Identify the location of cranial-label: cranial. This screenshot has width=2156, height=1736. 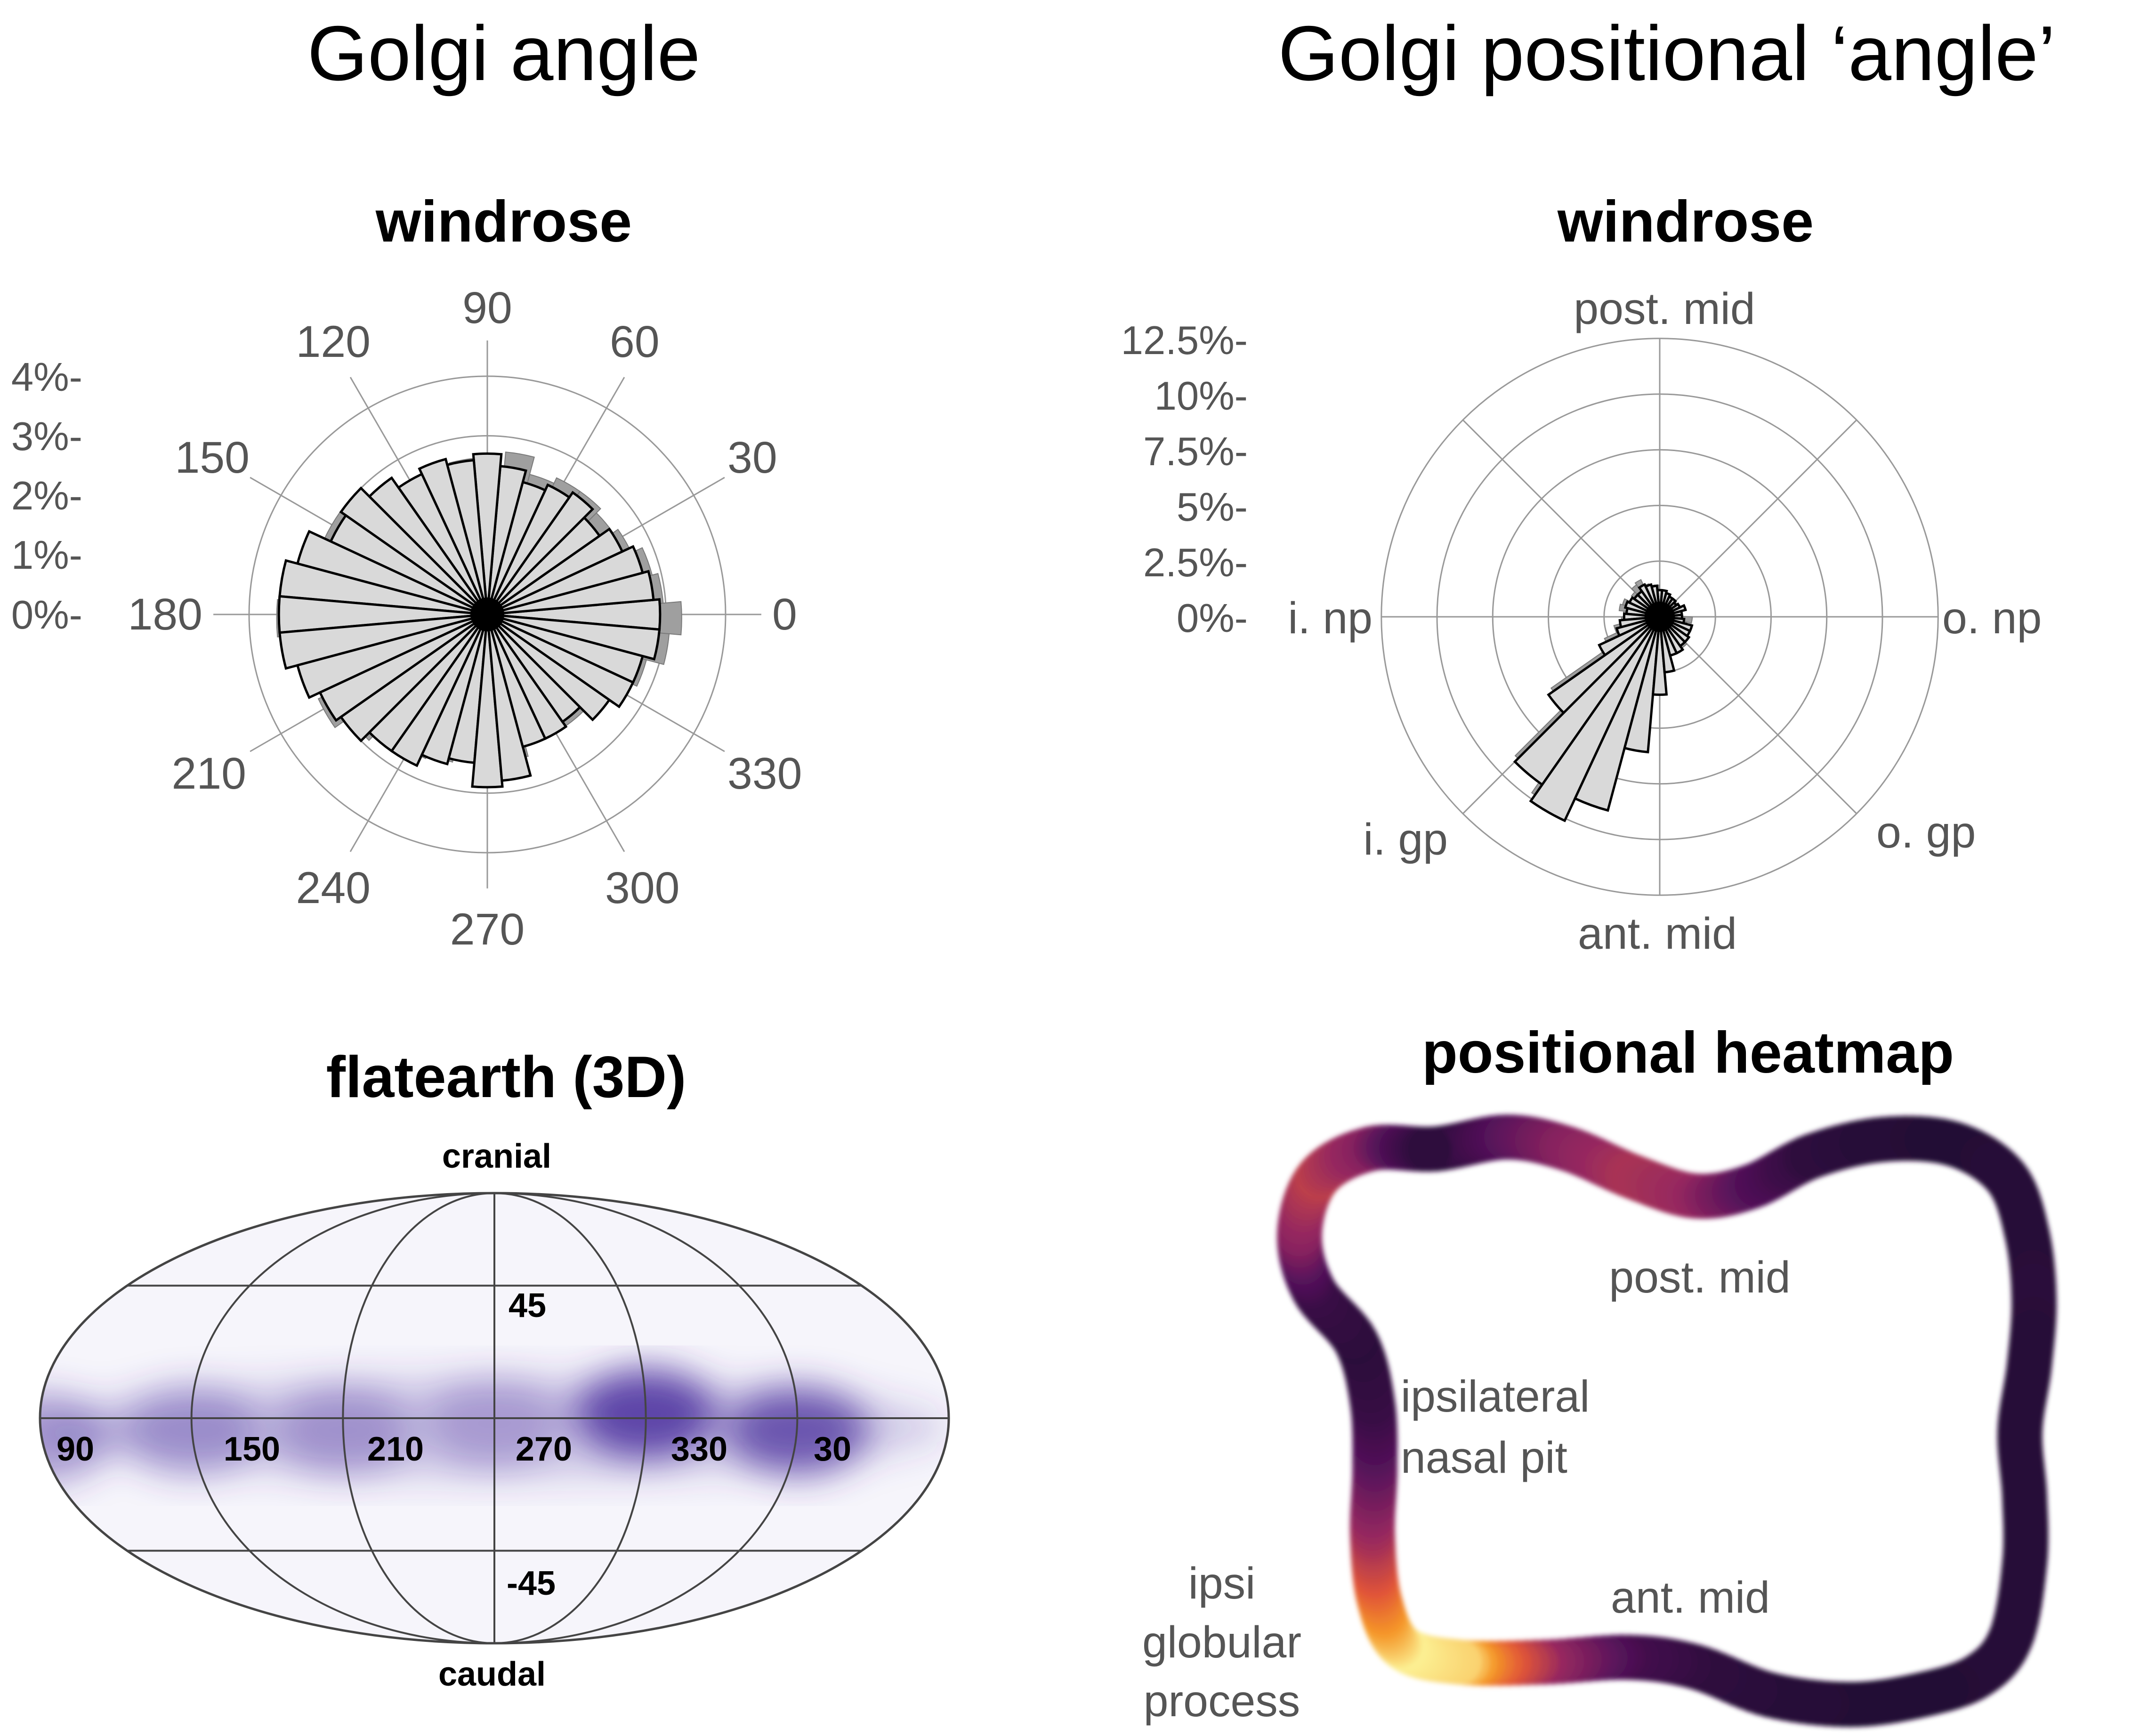
(496, 1156).